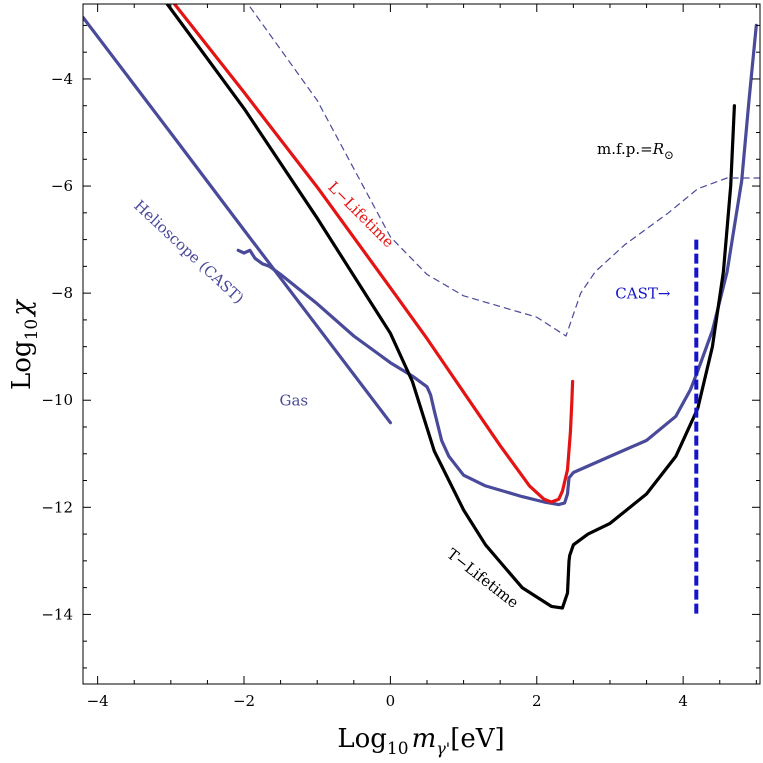 The image size is (763, 763). I want to click on cast-label: CAST→, so click(643, 293).